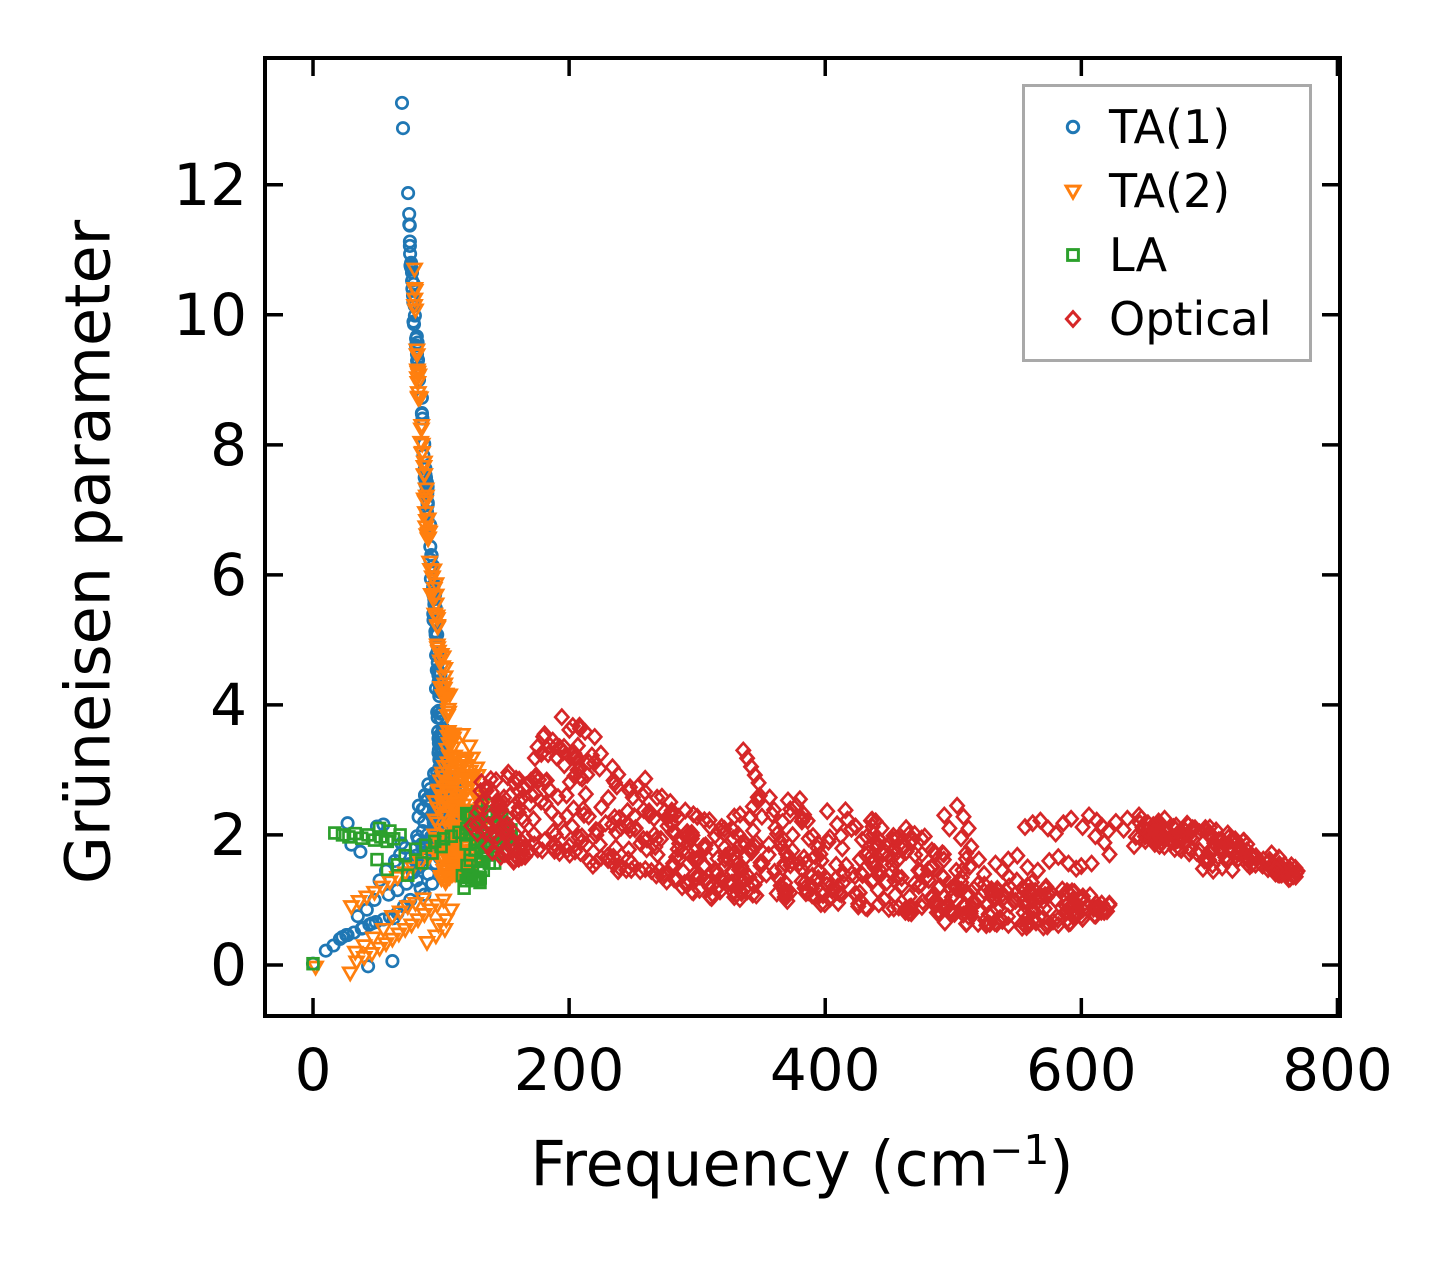 Image resolution: width=1440 pixels, height=1264 pixels. I want to click on y-tick-label: 6, so click(228, 575).